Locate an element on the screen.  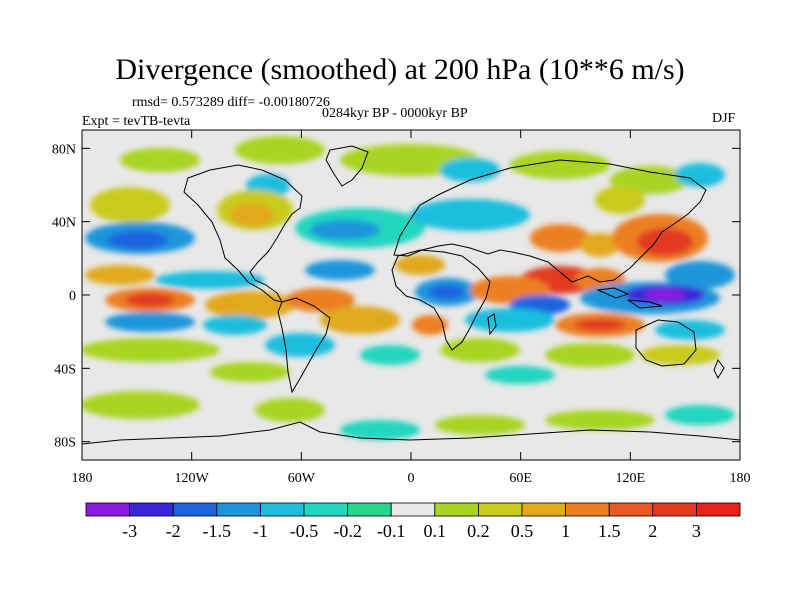
colorbar-label: -2 is located at coordinates (173, 531).